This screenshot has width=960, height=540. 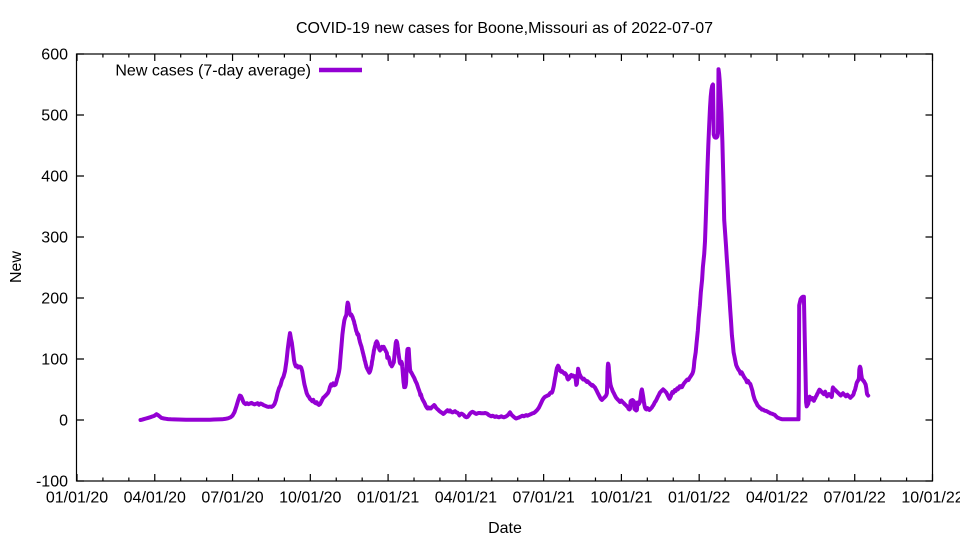 I want to click on svg-text: 04/01/22, so click(x=777, y=498).